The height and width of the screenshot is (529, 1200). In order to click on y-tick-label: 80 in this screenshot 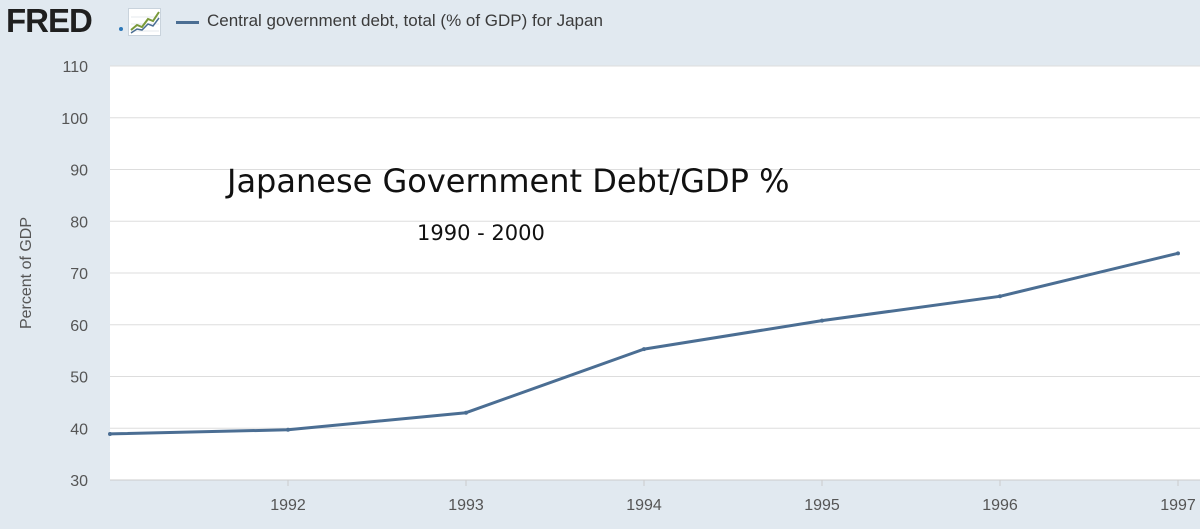, I will do `click(79, 222)`.